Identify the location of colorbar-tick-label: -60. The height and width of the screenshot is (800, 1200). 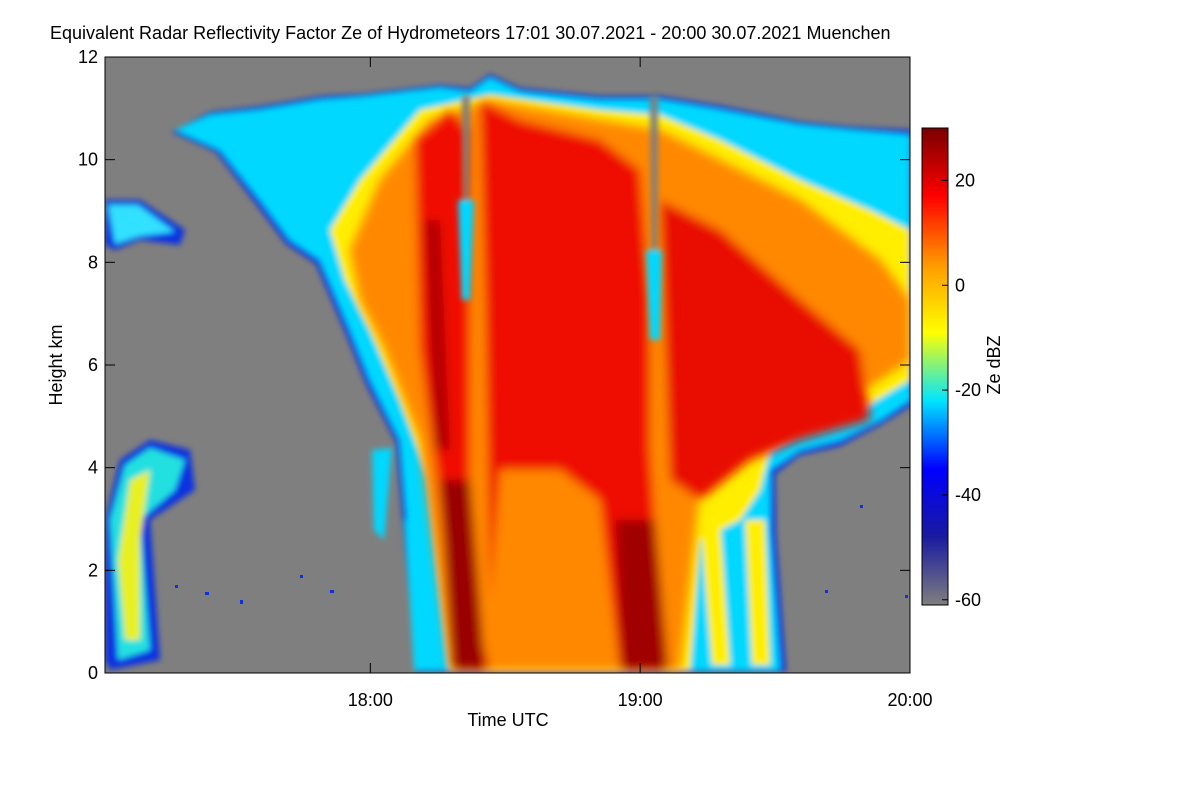
(968, 600).